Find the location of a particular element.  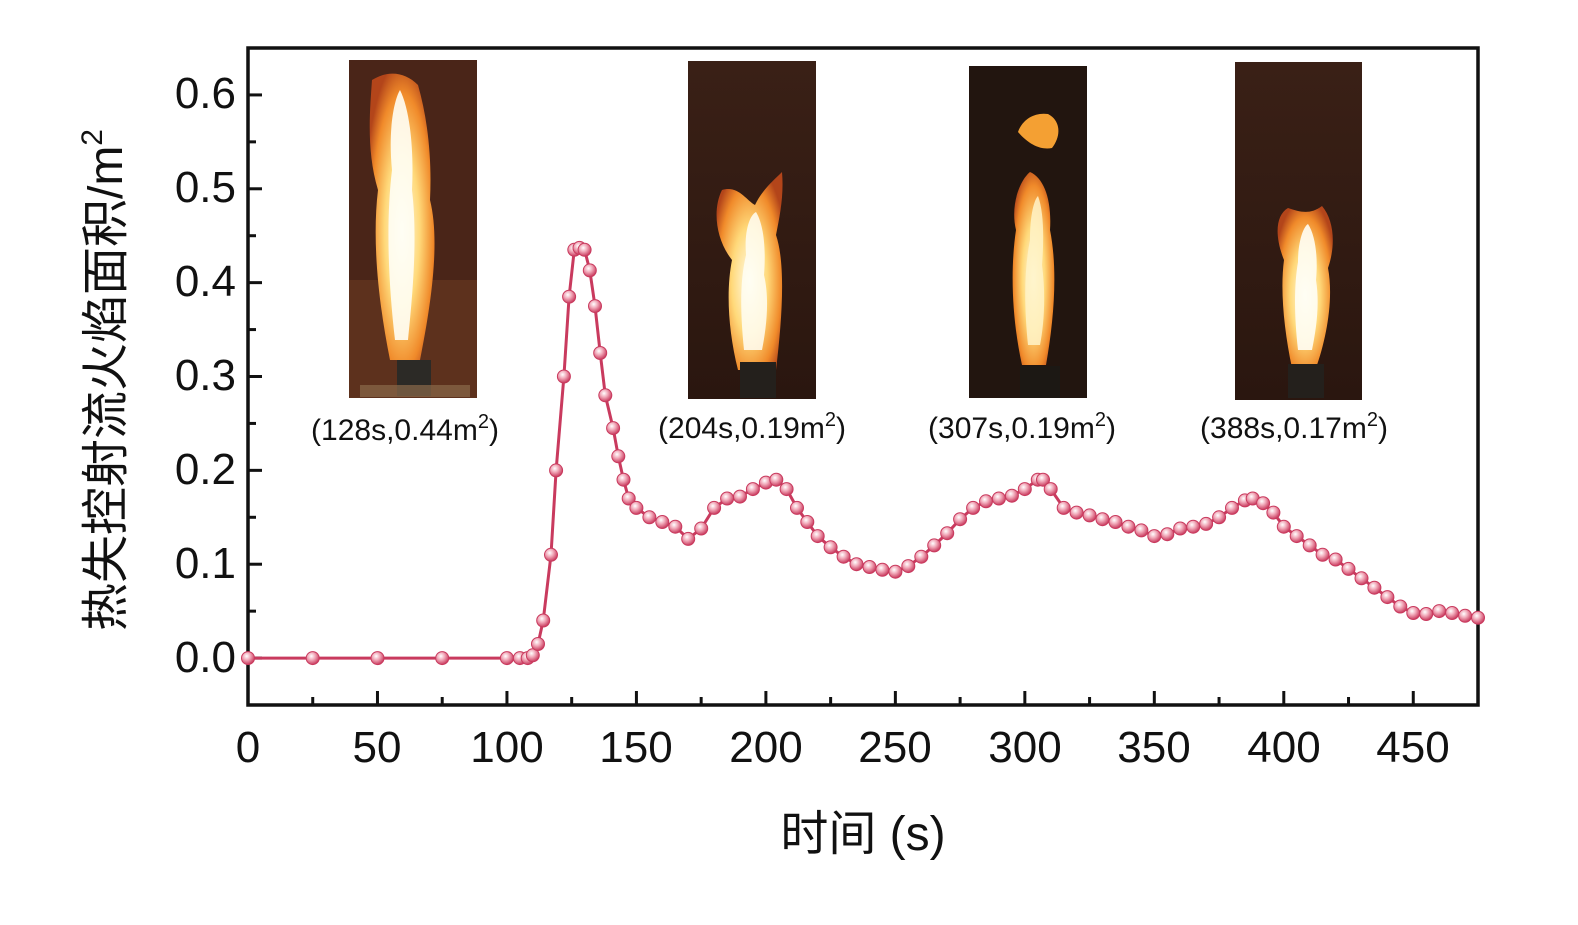

y-tick-label: 0.6 is located at coordinates (205, 93).